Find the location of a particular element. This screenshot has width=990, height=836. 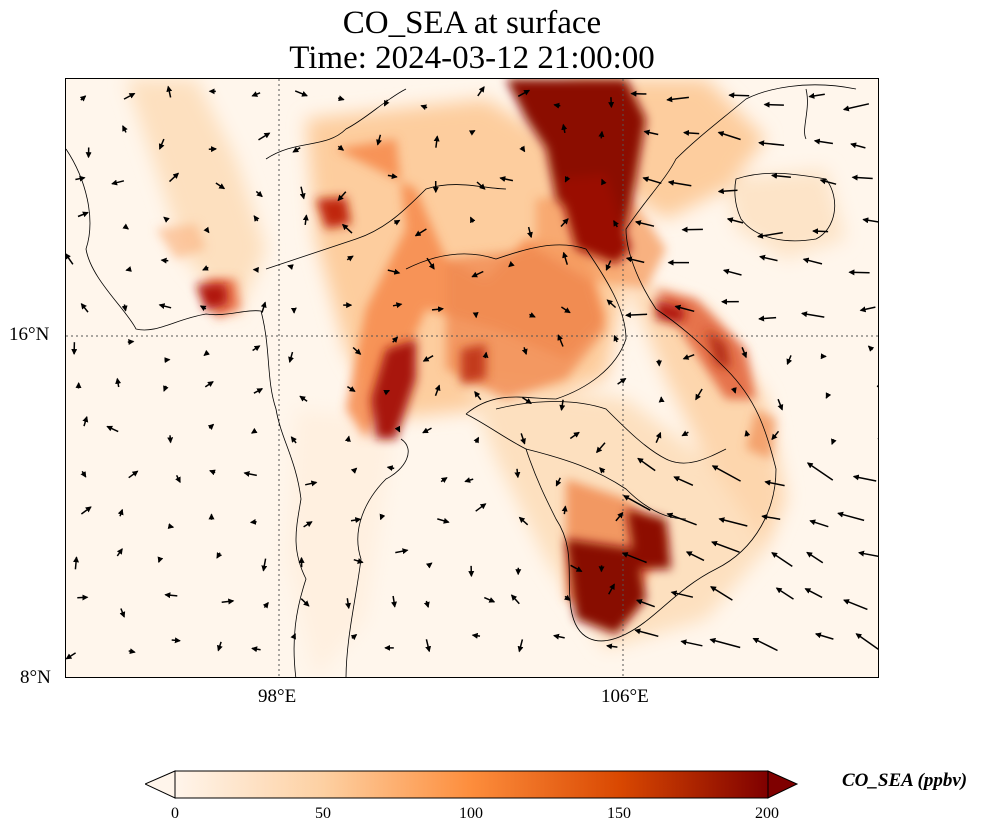

title-line-1: CO_SEA at surface is located at coordinates (472, 23).